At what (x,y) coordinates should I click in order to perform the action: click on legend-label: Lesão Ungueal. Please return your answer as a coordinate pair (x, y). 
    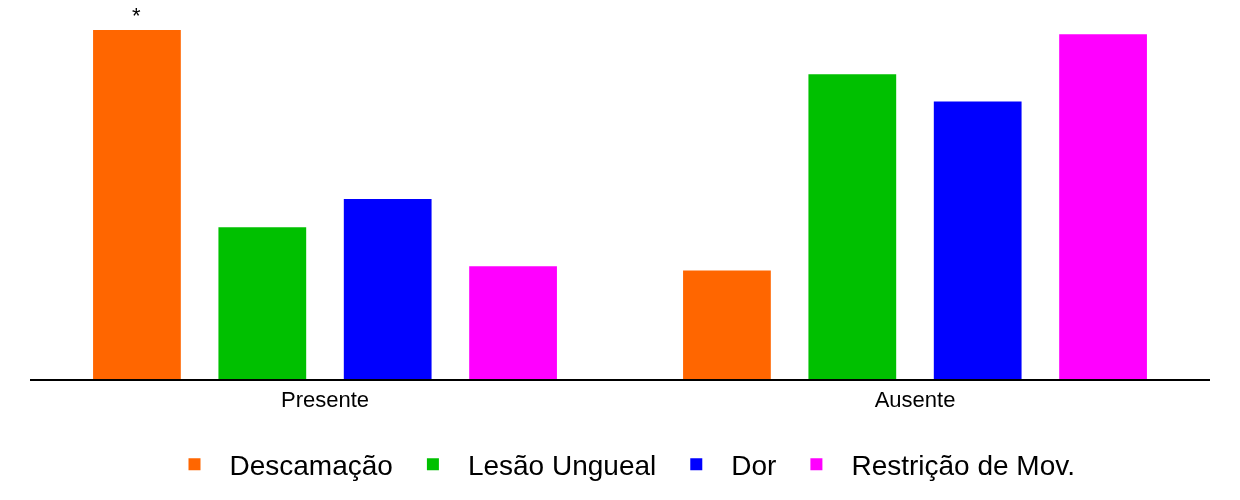
    Looking at the image, I should click on (562, 466).